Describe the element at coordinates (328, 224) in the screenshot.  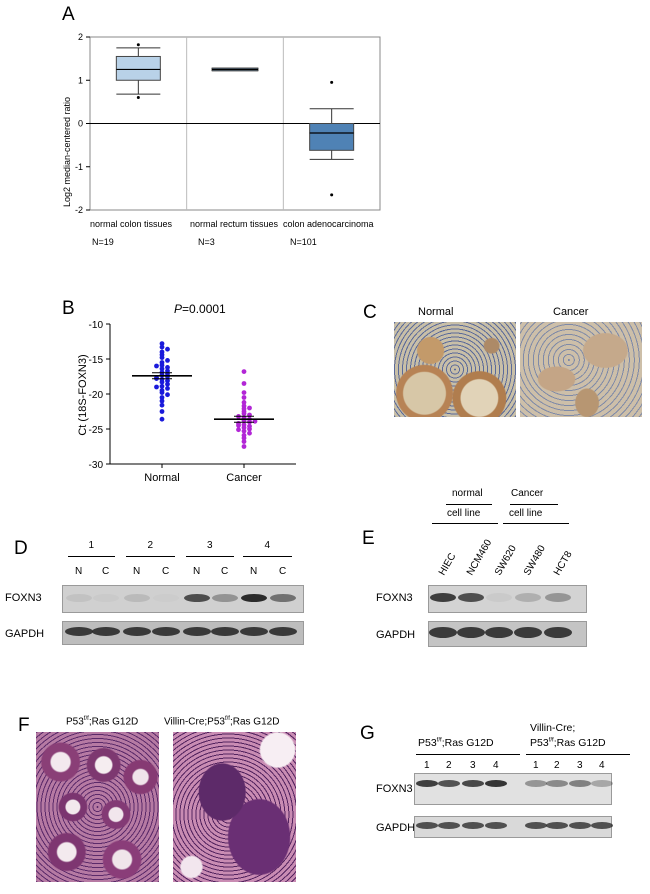
I see `group-label-adenocarcinoma: colon adenocarcinoma` at that location.